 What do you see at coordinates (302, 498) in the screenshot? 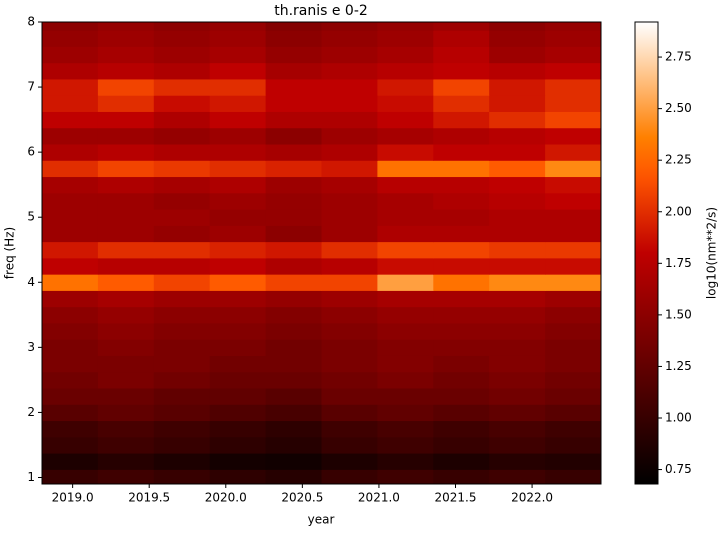
I see `x-tick-label: 2020.5` at bounding box center [302, 498].